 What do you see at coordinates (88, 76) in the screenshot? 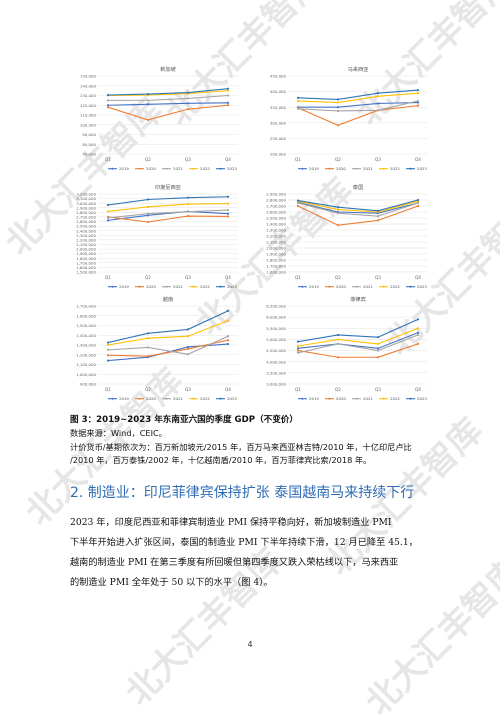
I see `y-tick-label: 150,000` at bounding box center [88, 76].